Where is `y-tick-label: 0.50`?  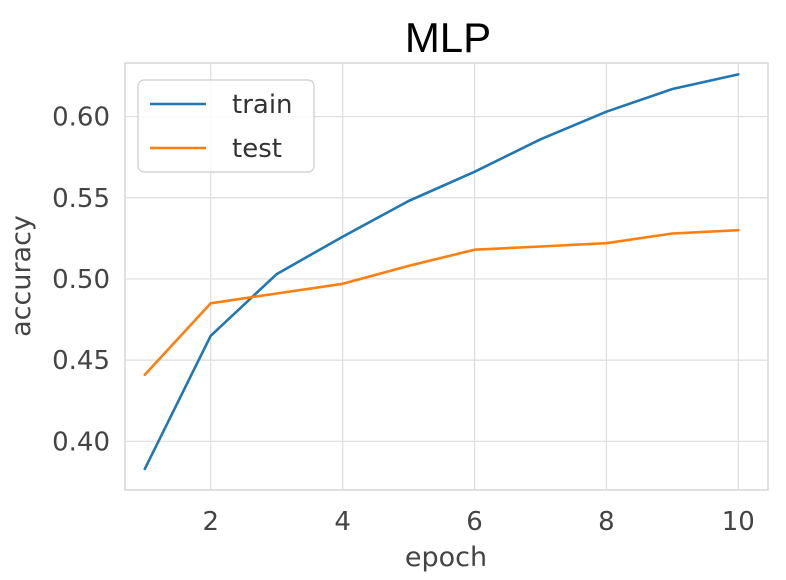 y-tick-label: 0.50 is located at coordinates (81, 280).